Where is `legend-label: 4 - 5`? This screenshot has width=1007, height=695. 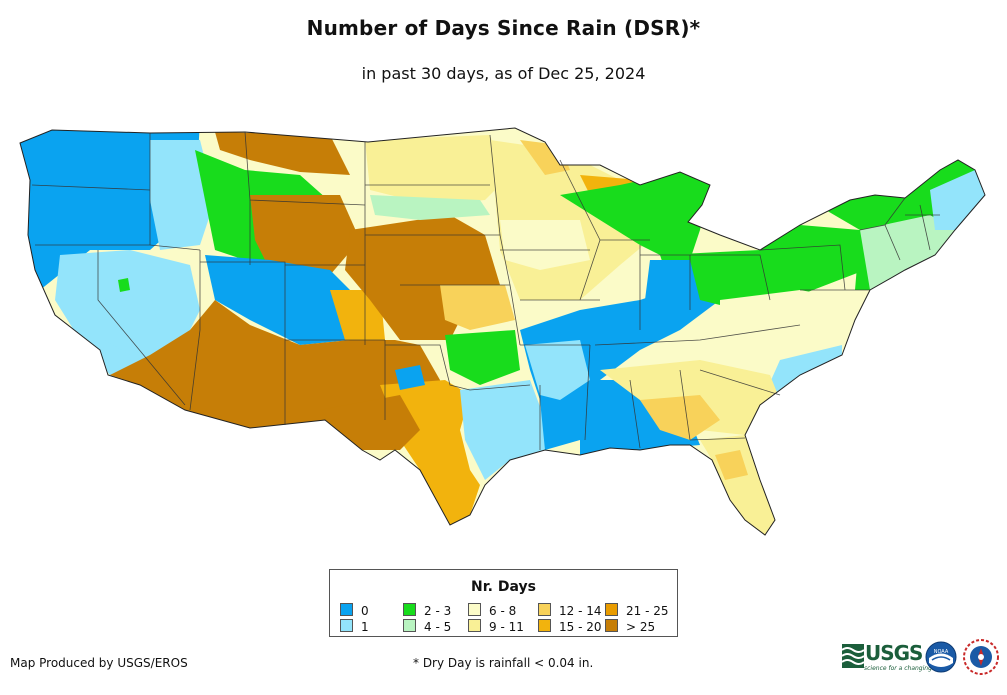 legend-label: 4 - 5 is located at coordinates (438, 627).